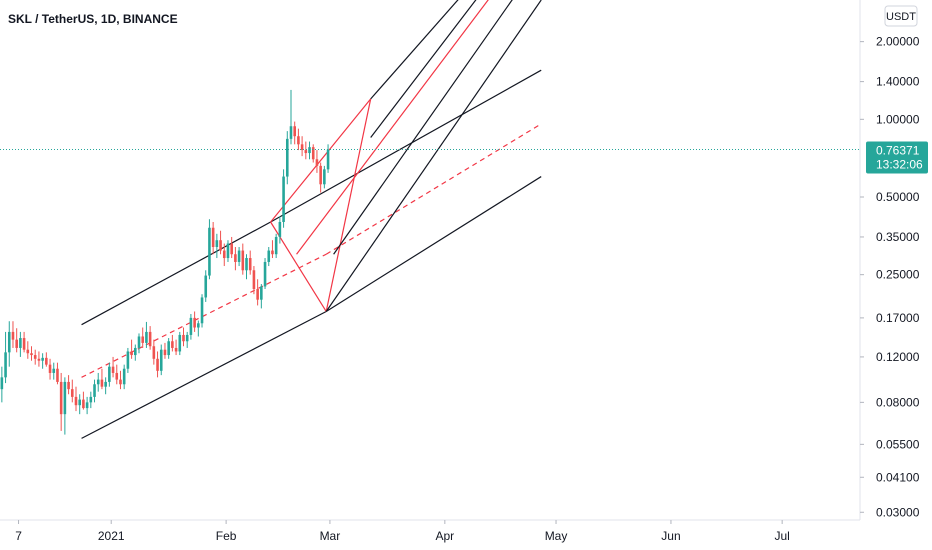 This screenshot has width=932, height=550. What do you see at coordinates (901, 16) in the screenshot?
I see `currency-unit-badge` at bounding box center [901, 16].